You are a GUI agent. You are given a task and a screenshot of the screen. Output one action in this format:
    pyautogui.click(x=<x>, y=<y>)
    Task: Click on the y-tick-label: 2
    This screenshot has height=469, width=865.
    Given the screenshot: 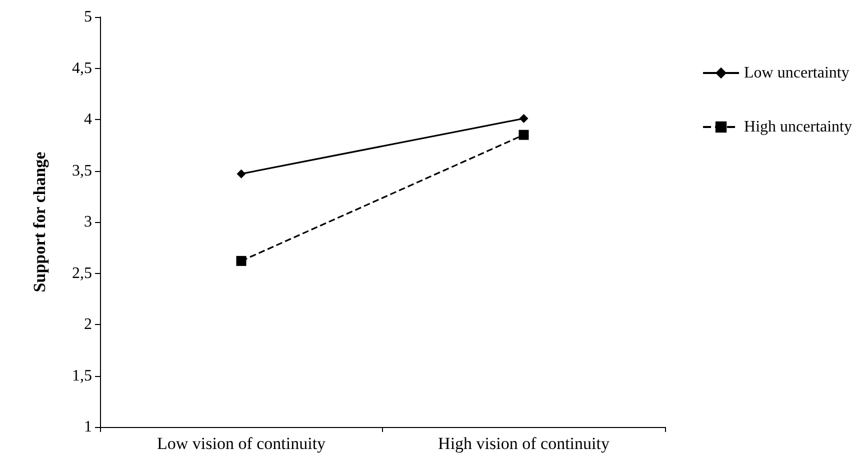 What is the action you would take?
    pyautogui.click(x=88, y=324)
    